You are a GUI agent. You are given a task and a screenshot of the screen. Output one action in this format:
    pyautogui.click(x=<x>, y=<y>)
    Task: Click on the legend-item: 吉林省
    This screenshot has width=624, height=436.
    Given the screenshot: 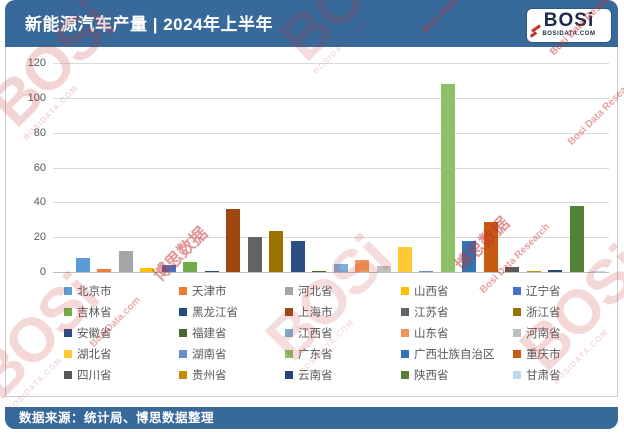 What is the action you would take?
    pyautogui.click(x=121, y=312)
    